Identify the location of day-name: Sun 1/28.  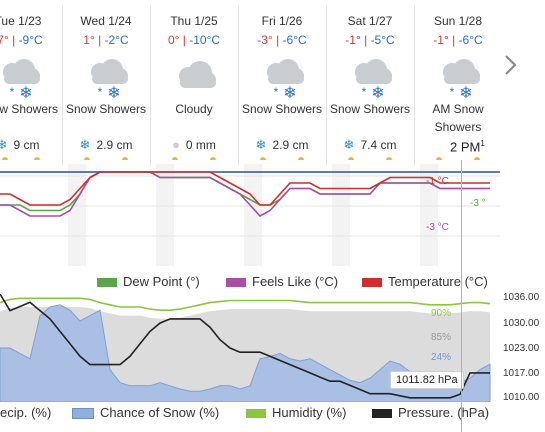
(458, 21).